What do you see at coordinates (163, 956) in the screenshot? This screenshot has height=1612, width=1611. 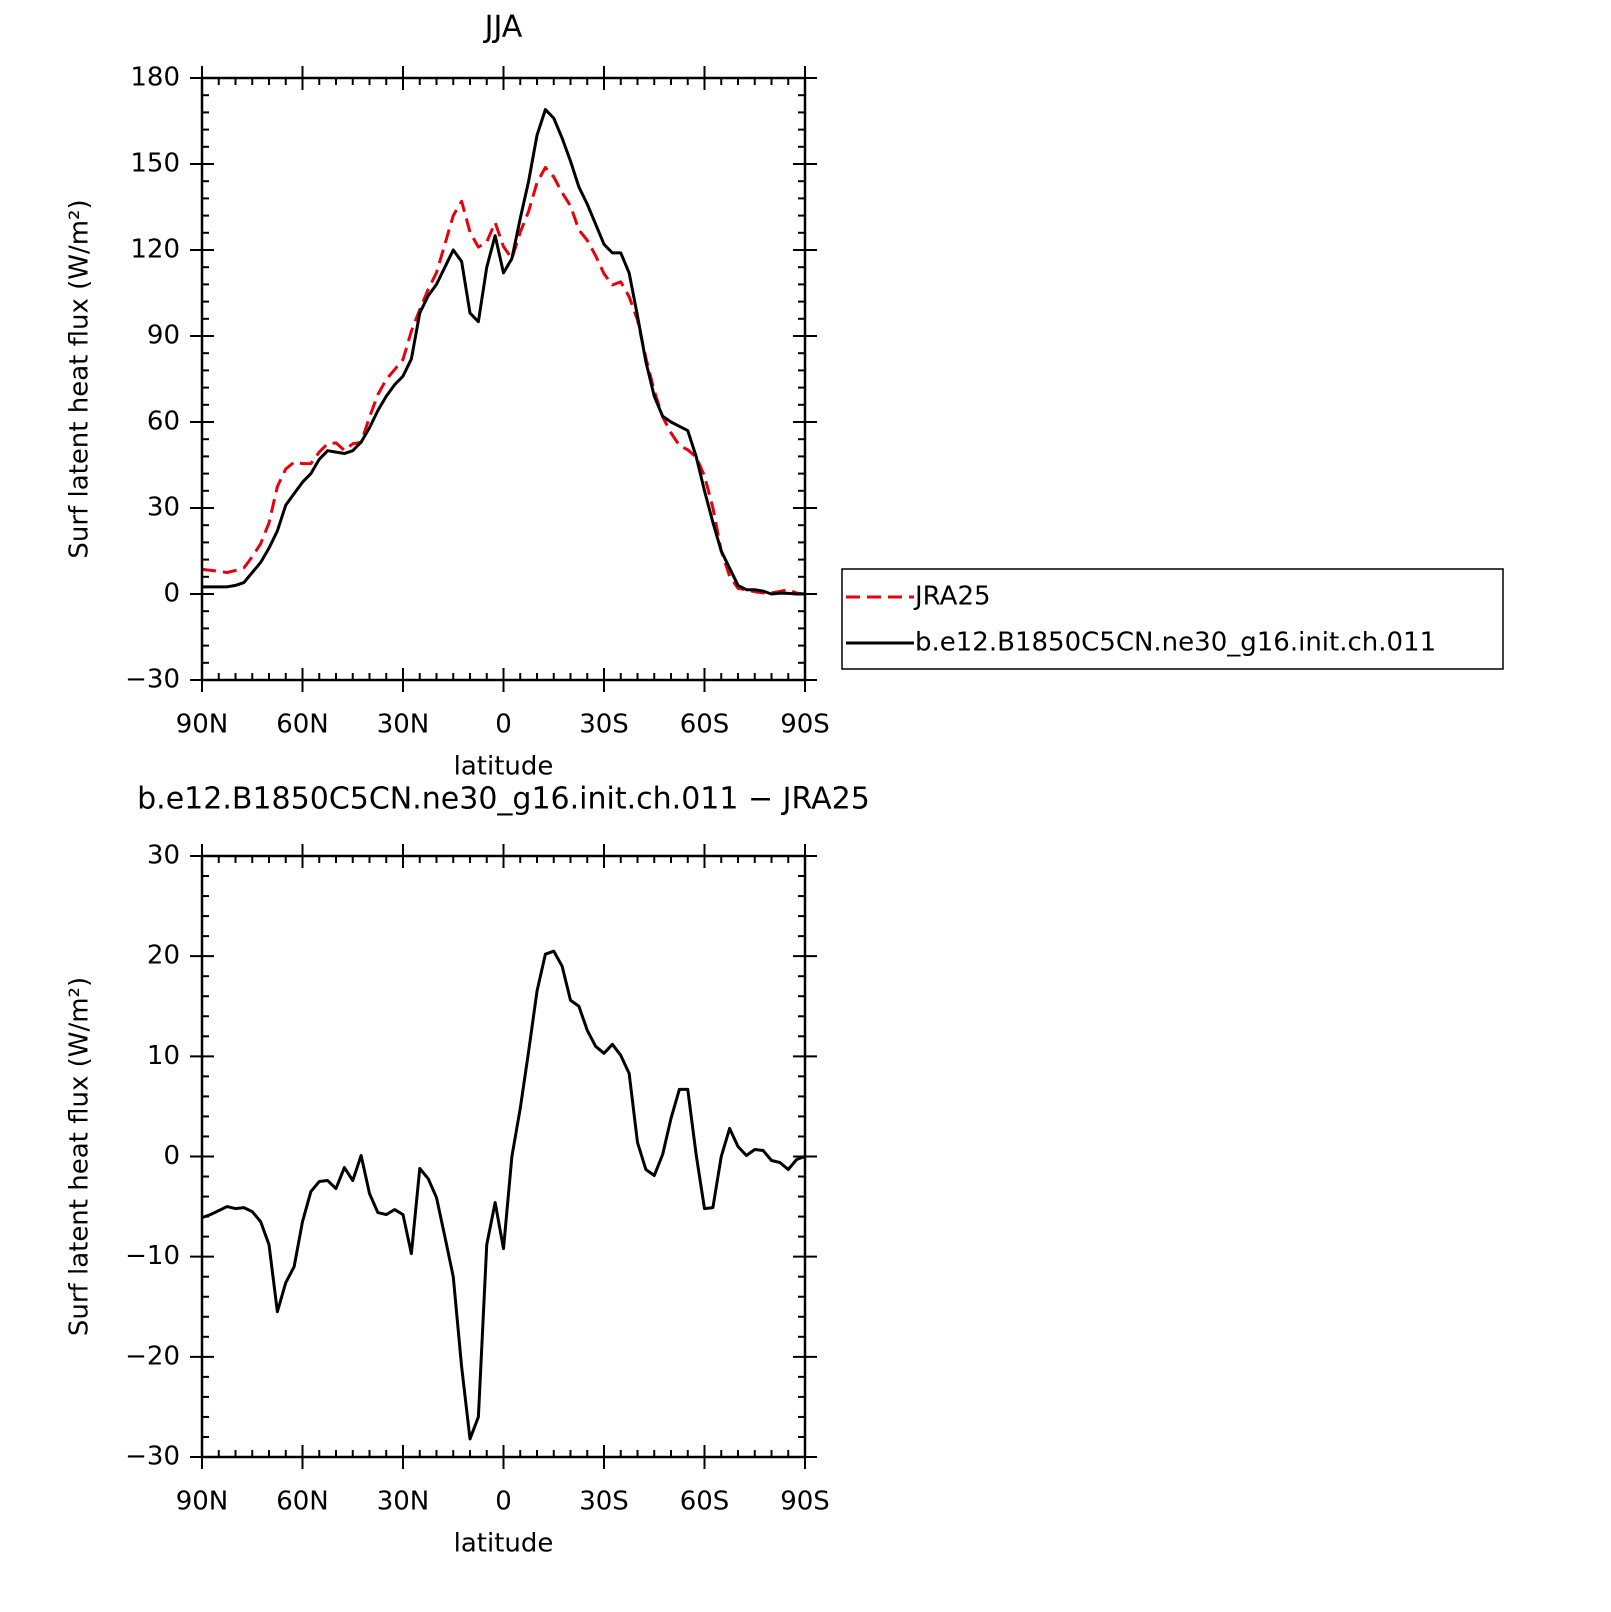 I see `y-tick-label: 20` at bounding box center [163, 956].